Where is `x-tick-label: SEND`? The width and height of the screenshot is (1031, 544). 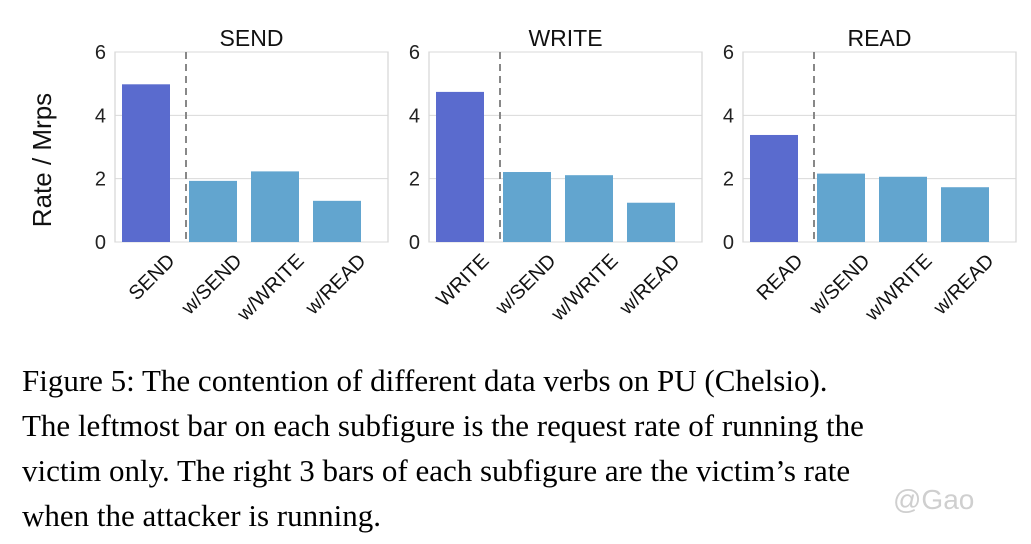 x-tick-label: SEND is located at coordinates (152, 277).